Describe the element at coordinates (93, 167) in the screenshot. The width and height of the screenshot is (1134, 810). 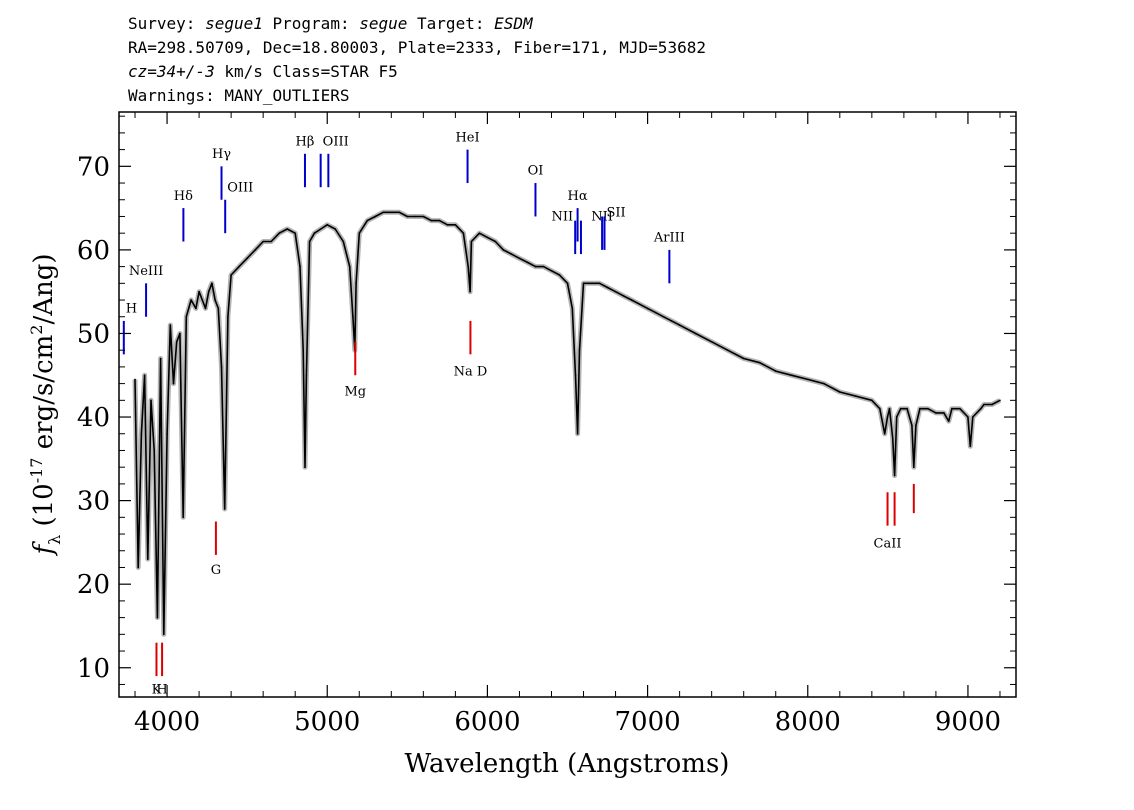
I see `y-tick-label: 70` at that location.